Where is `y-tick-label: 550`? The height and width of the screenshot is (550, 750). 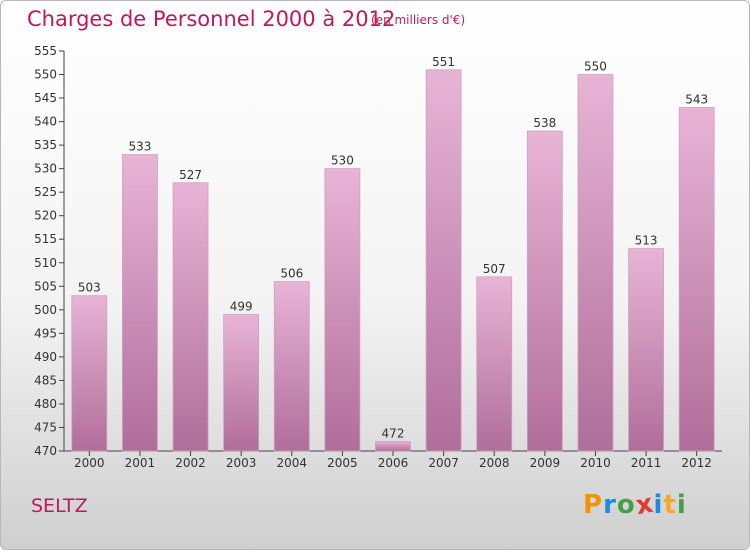 y-tick-label: 550 is located at coordinates (45, 75).